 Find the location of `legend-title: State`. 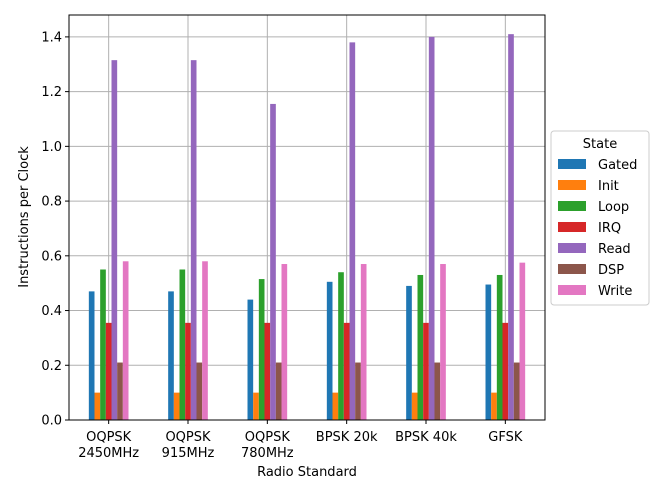

legend-title: State is located at coordinates (600, 144).